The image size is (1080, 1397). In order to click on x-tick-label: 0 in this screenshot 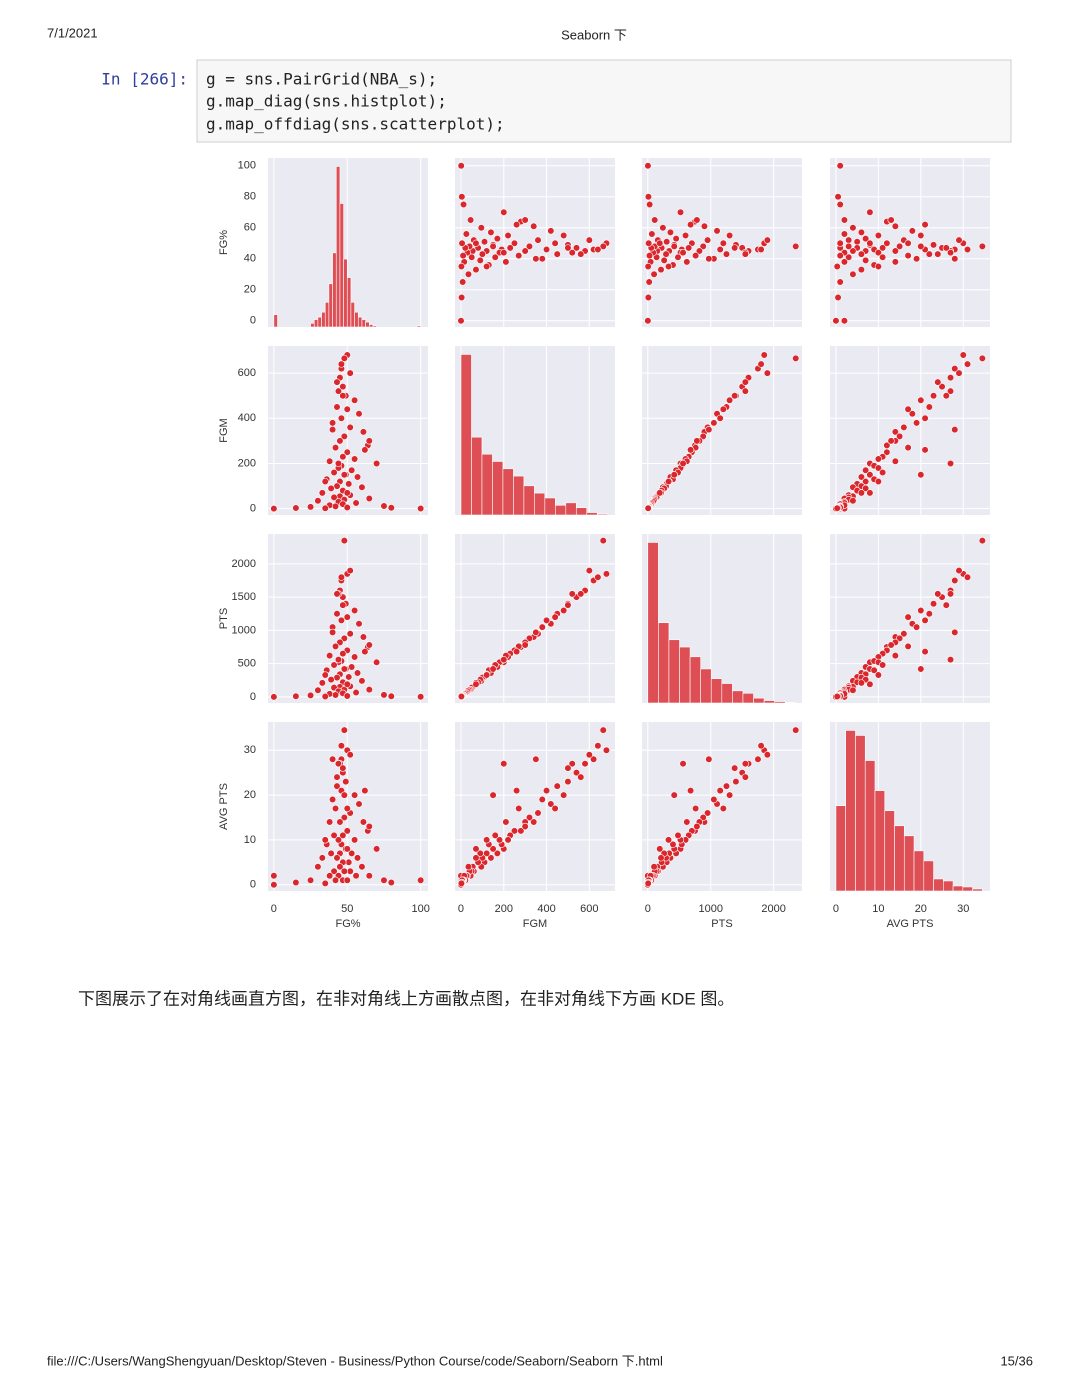, I will do `click(648, 909)`.